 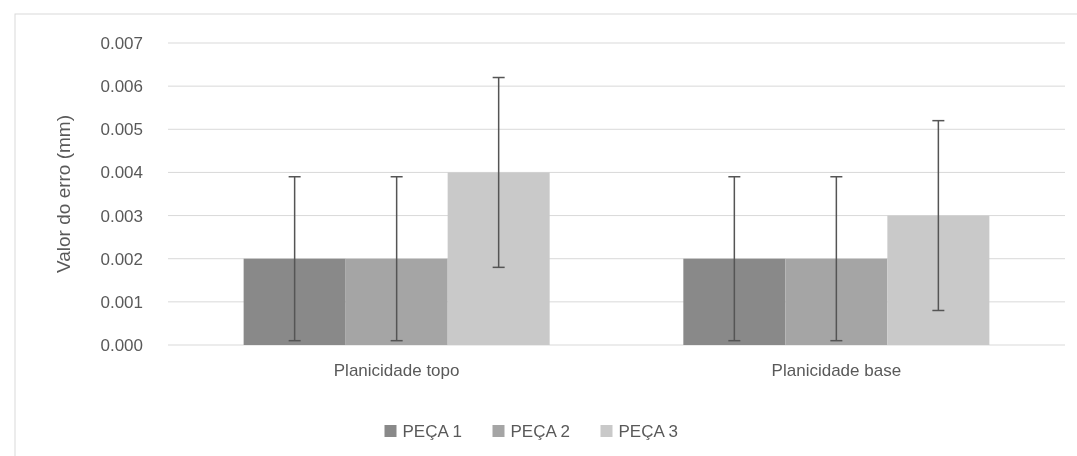 What do you see at coordinates (121, 259) in the screenshot?
I see `y-tick-label: 0.002` at bounding box center [121, 259].